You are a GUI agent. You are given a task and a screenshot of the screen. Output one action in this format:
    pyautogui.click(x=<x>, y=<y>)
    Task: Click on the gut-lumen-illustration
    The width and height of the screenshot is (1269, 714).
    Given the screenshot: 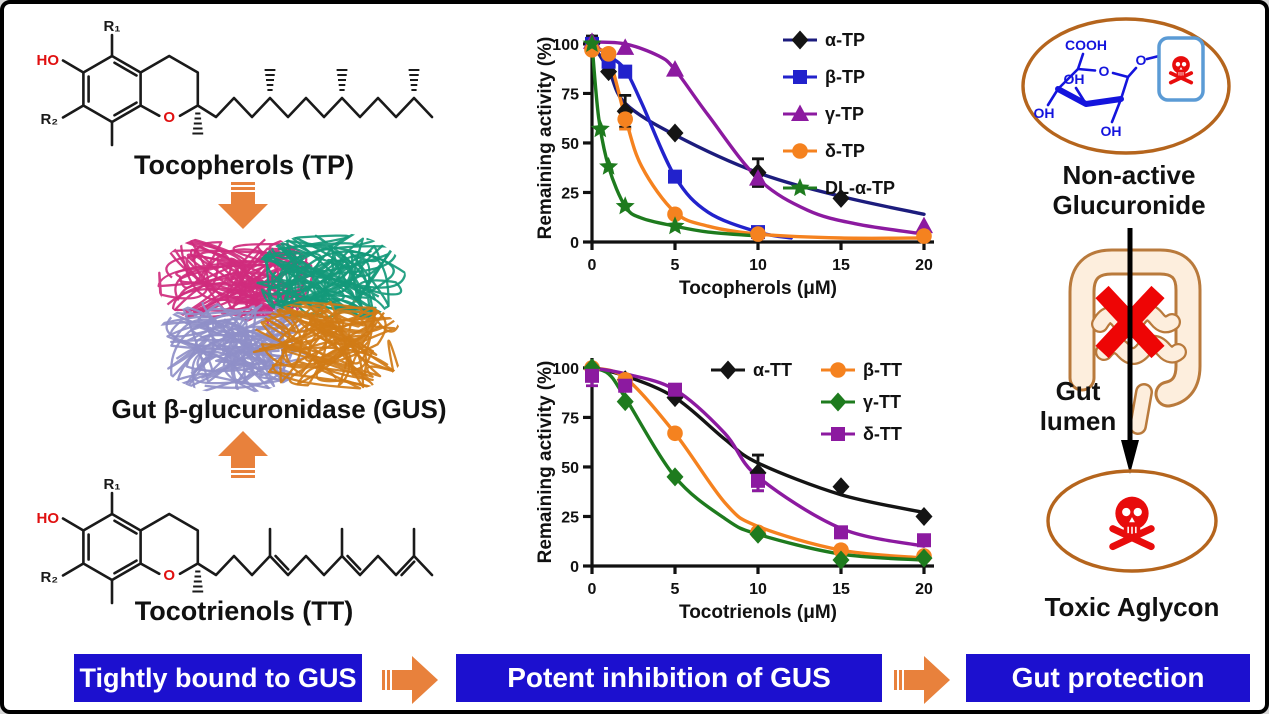 What is the action you would take?
    pyautogui.click(x=1135, y=351)
    